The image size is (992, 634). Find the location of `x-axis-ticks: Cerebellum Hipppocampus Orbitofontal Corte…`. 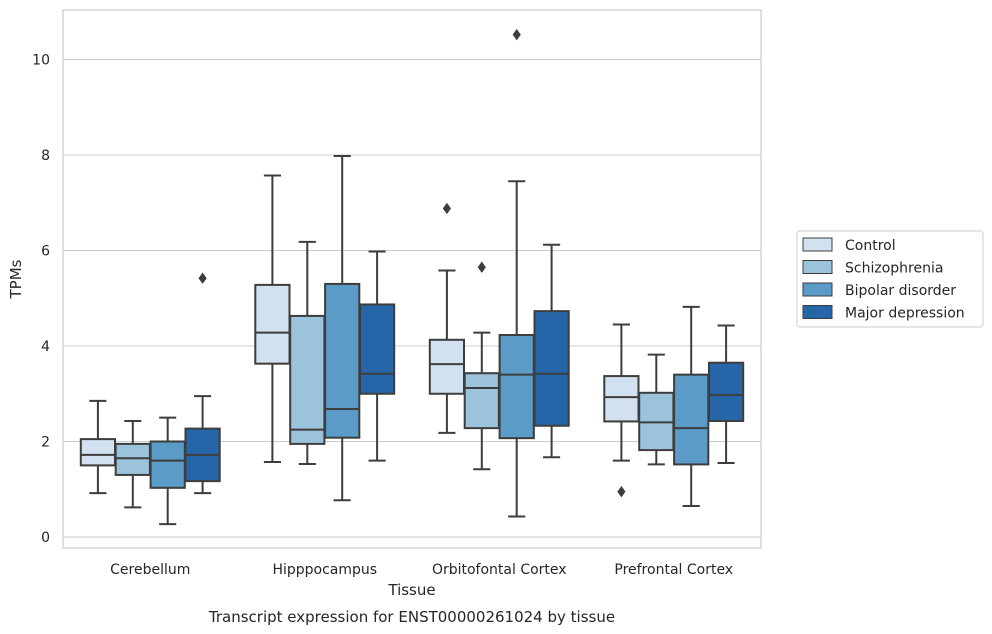

x-axis-ticks: Cerebellum Hipppocampus Orbitofontal Corte… is located at coordinates (421, 570).